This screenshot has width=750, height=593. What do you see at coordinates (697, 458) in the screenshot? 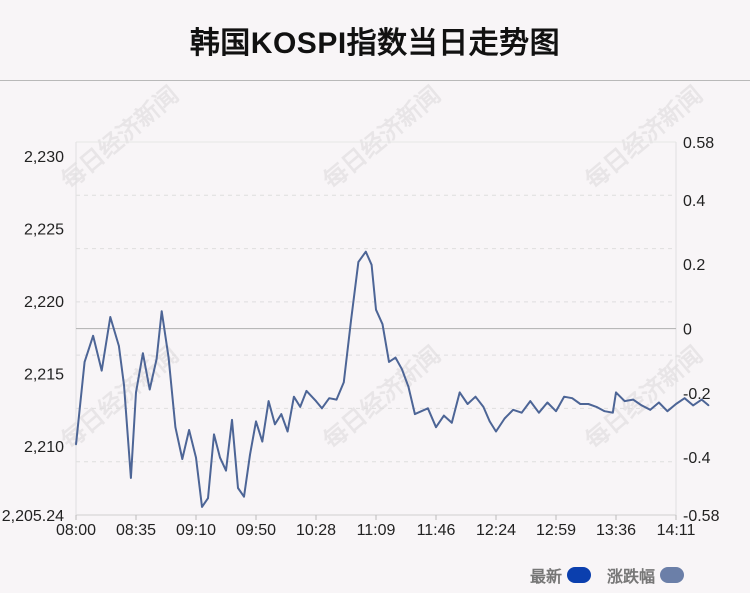
I see `y-right-tick-label: -0.4` at bounding box center [697, 458].